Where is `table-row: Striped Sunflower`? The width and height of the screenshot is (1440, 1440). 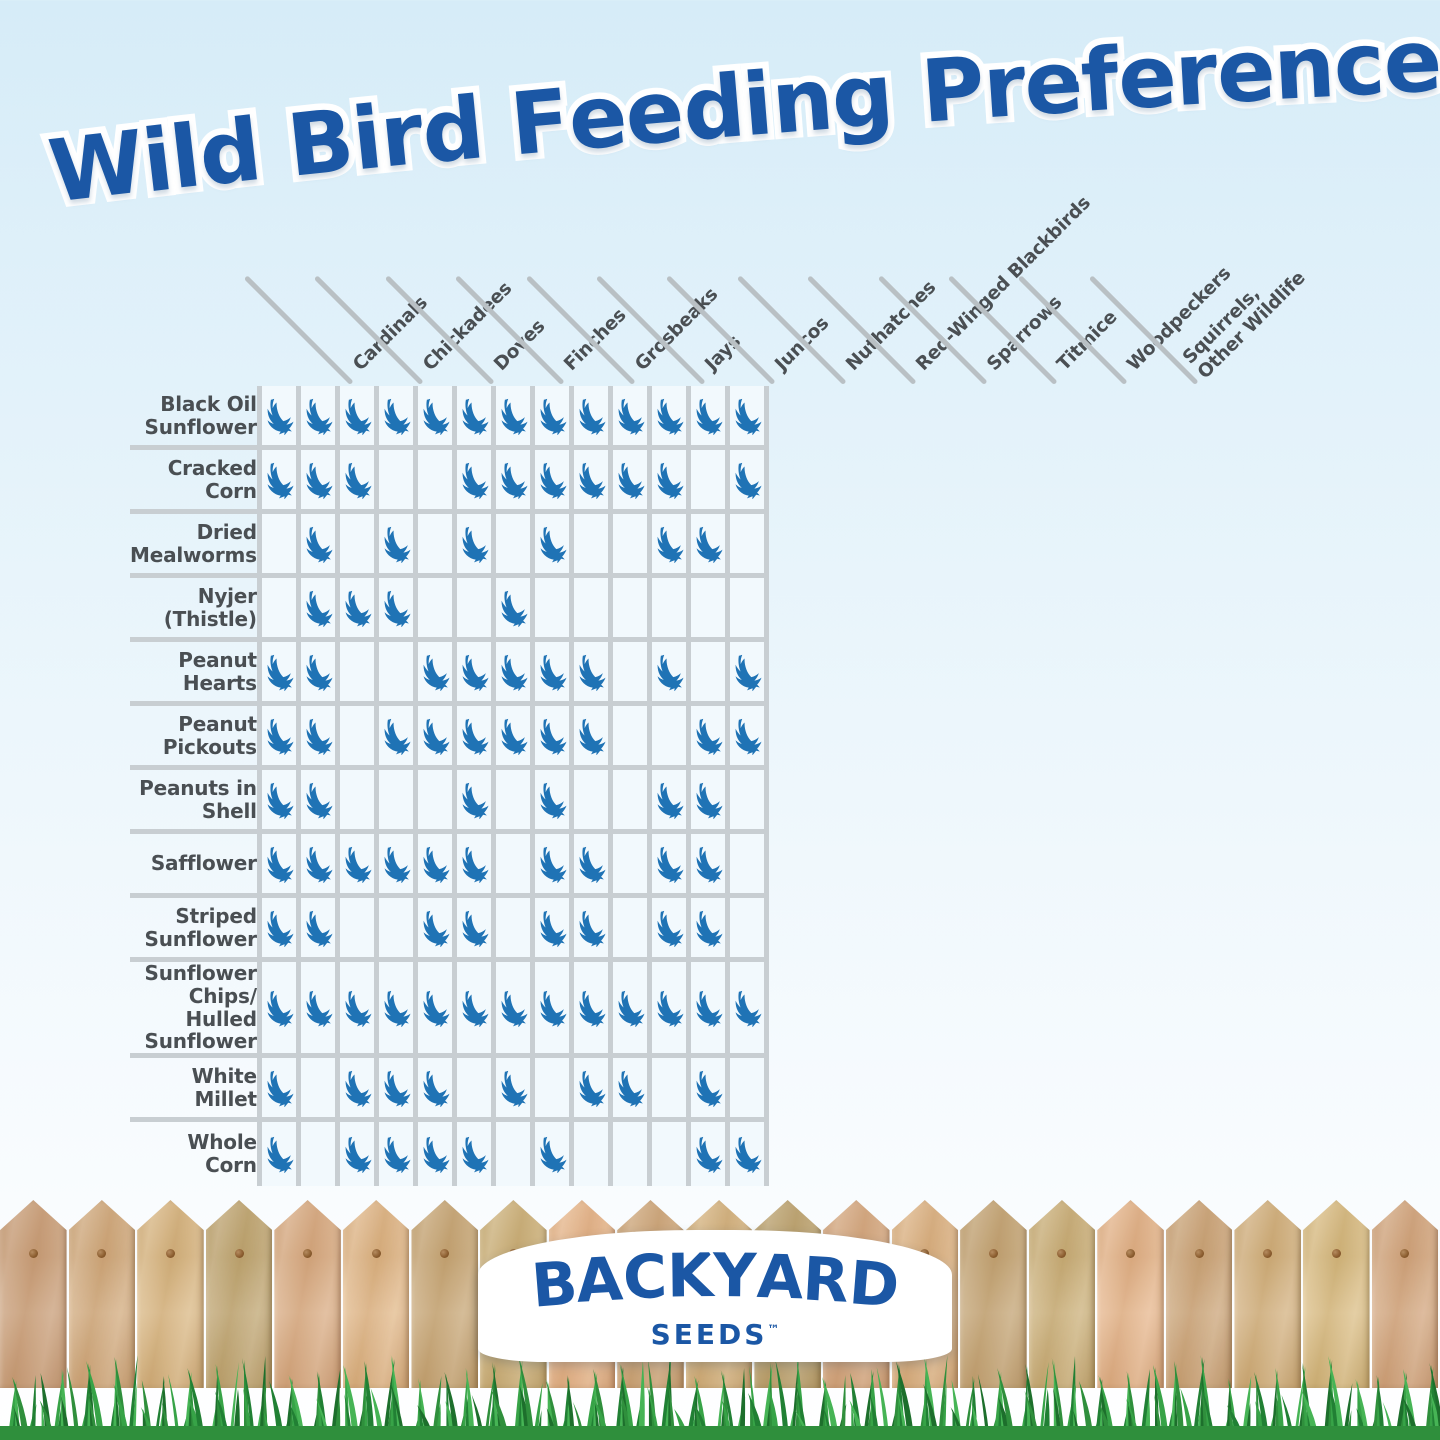
table-row: Striped Sunflower is located at coordinates (449, 930).